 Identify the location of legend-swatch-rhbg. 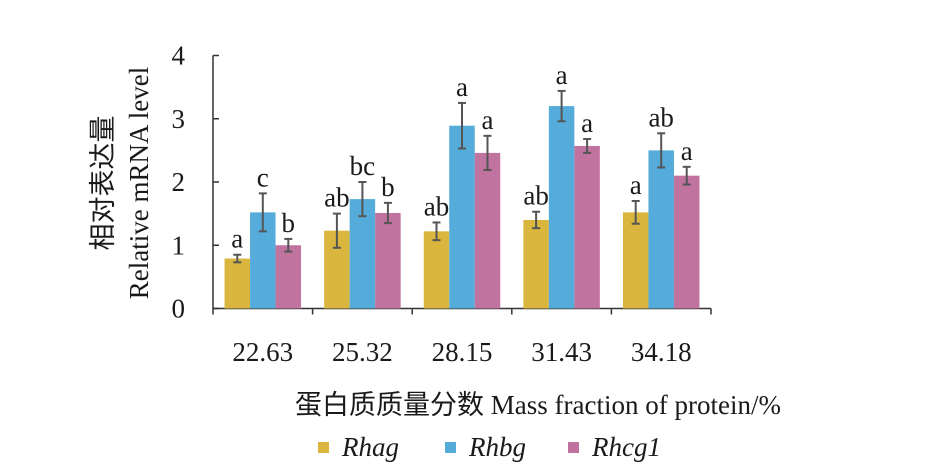
(450, 447).